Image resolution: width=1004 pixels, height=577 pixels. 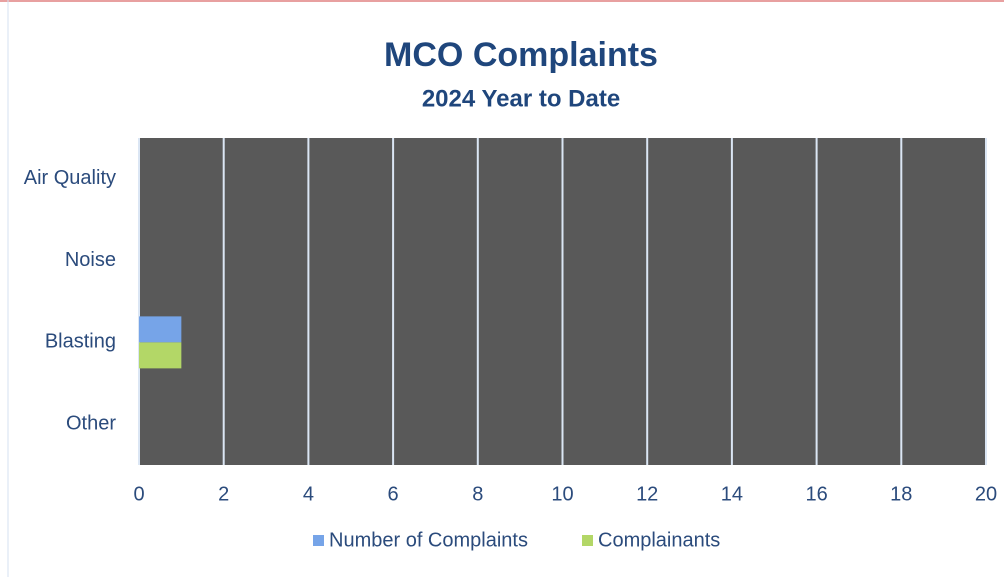 What do you see at coordinates (393, 494) in the screenshot?
I see `x-tick-label: 6` at bounding box center [393, 494].